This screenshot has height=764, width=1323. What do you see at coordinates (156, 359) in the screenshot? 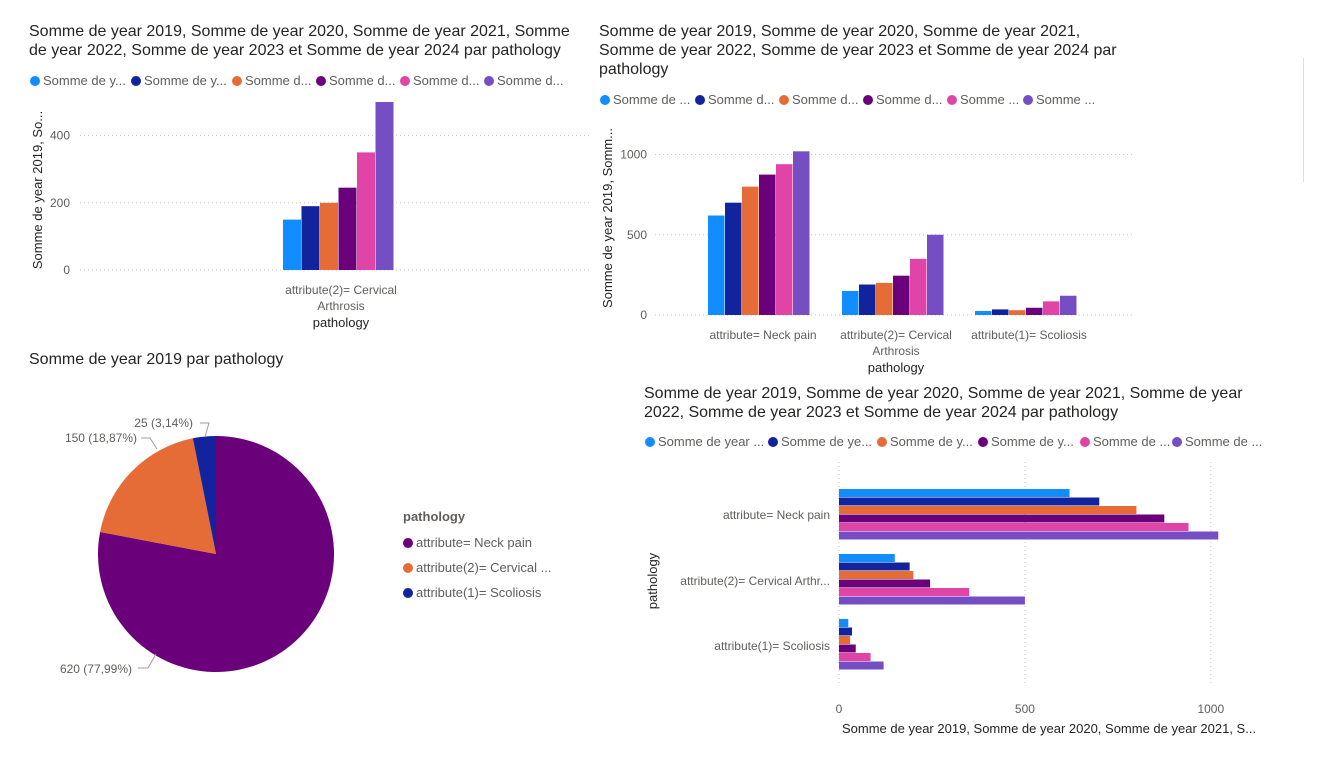
I see `chart3-title: Somme de year 2019 par pathology` at bounding box center [156, 359].